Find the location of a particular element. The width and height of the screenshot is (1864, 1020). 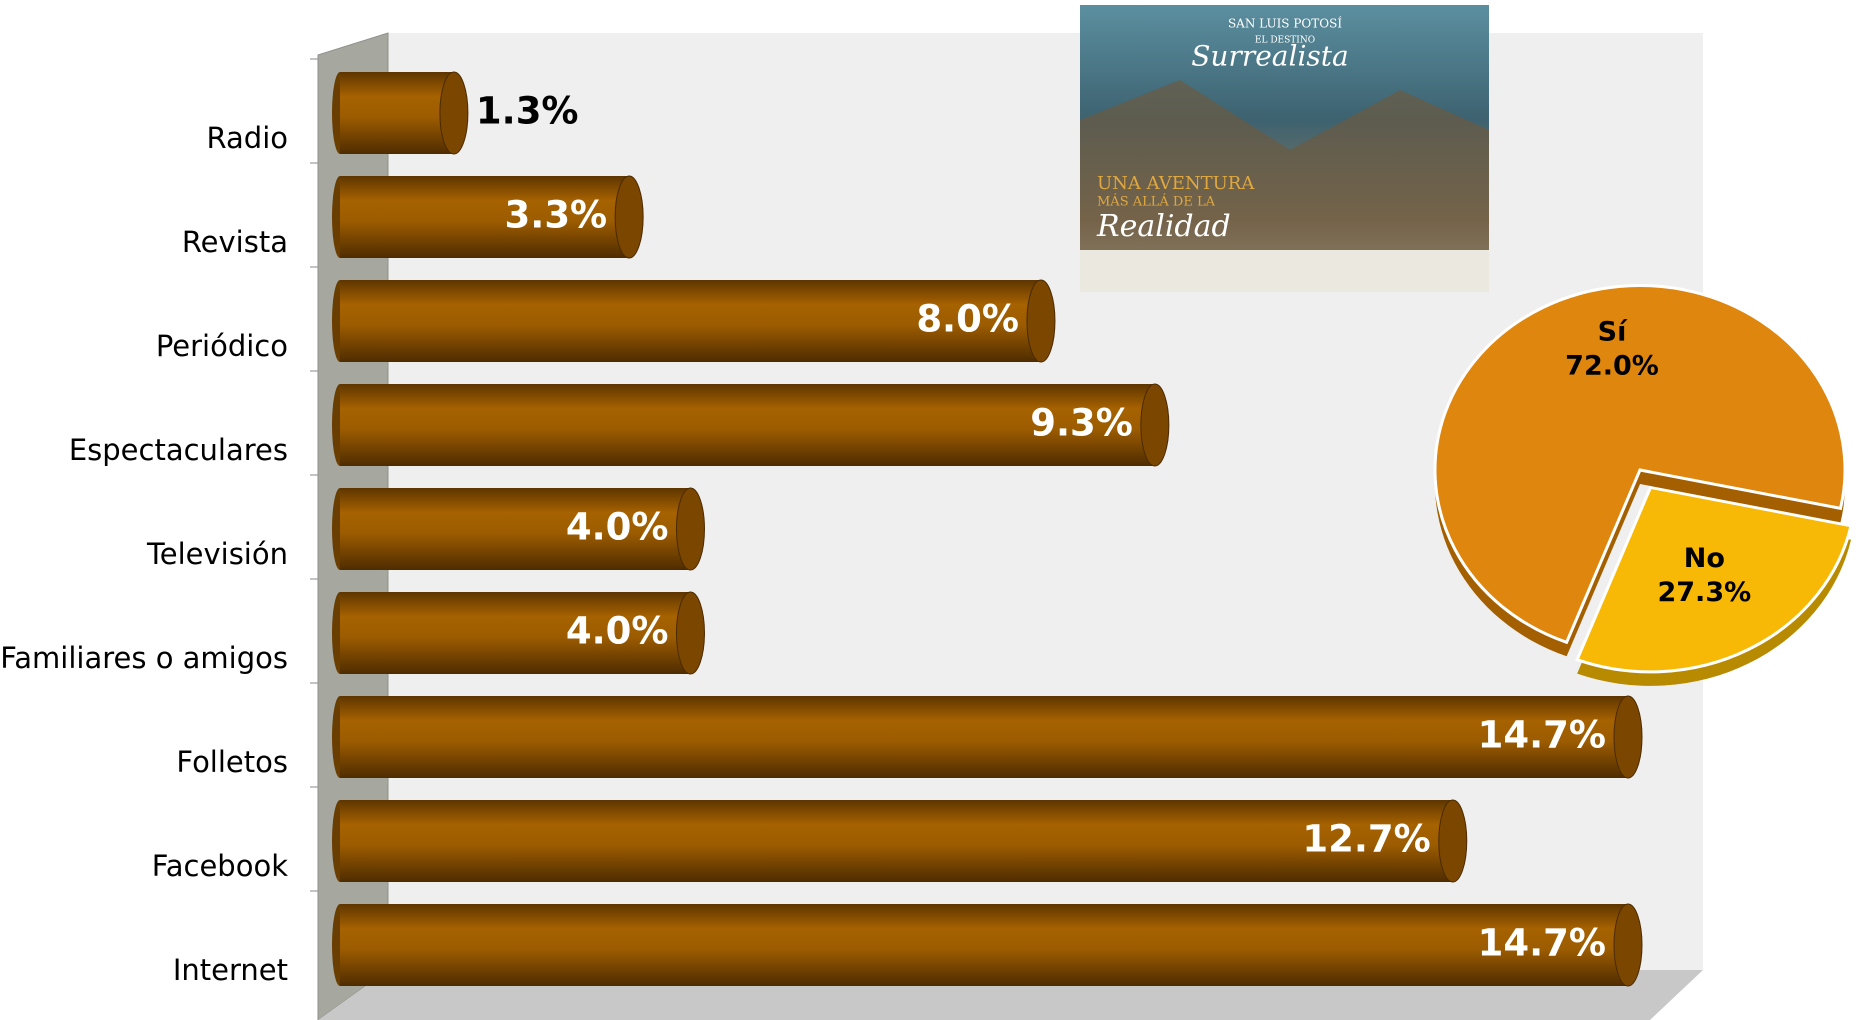

value-label: 12.7% is located at coordinates (1366, 839).